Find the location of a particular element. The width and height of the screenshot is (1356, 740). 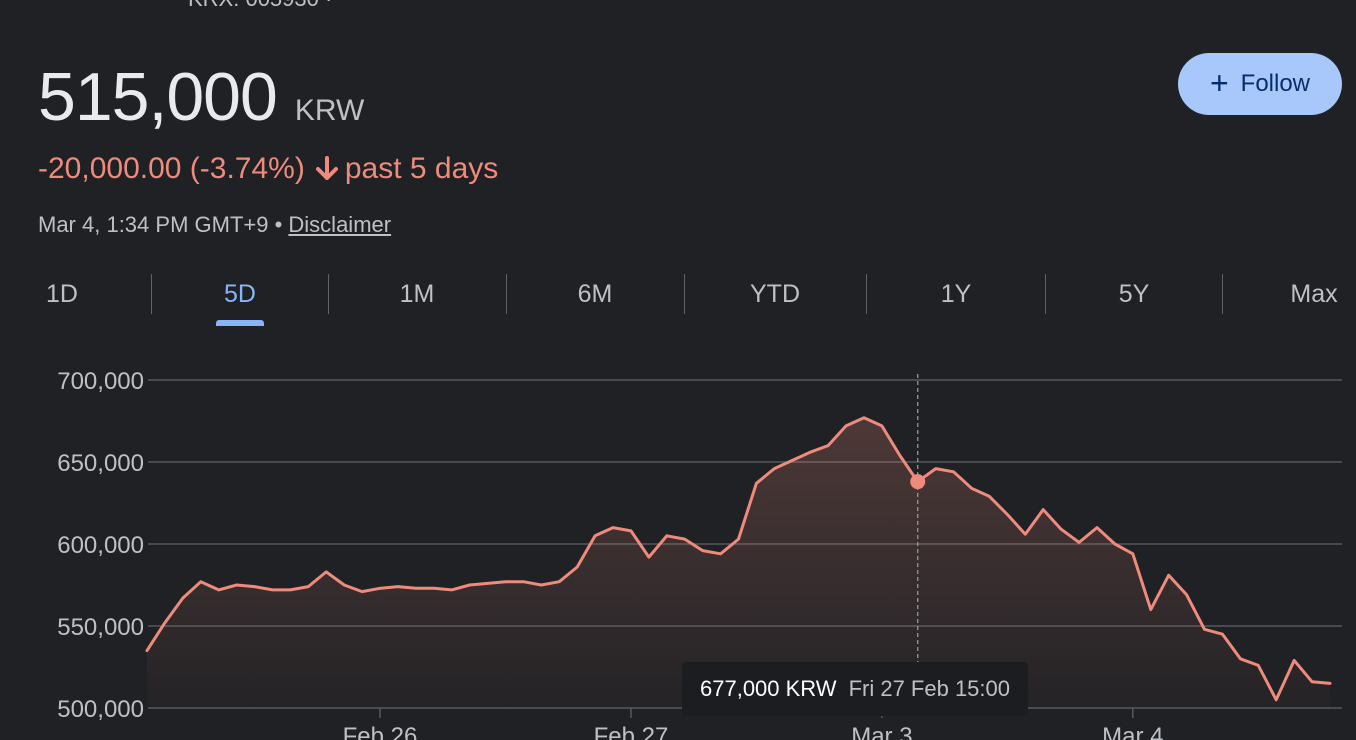

follow-button: + Follow is located at coordinates (1260, 84).